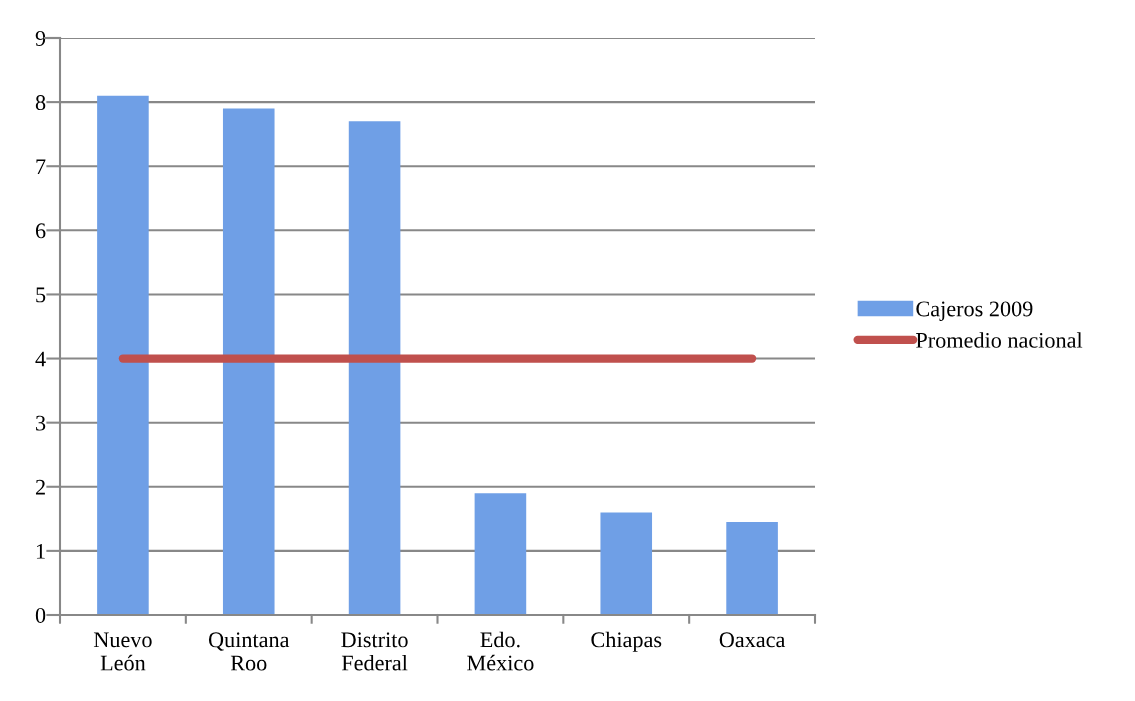  What do you see at coordinates (41, 423) in the screenshot?
I see `y-tick-label: 3` at bounding box center [41, 423].